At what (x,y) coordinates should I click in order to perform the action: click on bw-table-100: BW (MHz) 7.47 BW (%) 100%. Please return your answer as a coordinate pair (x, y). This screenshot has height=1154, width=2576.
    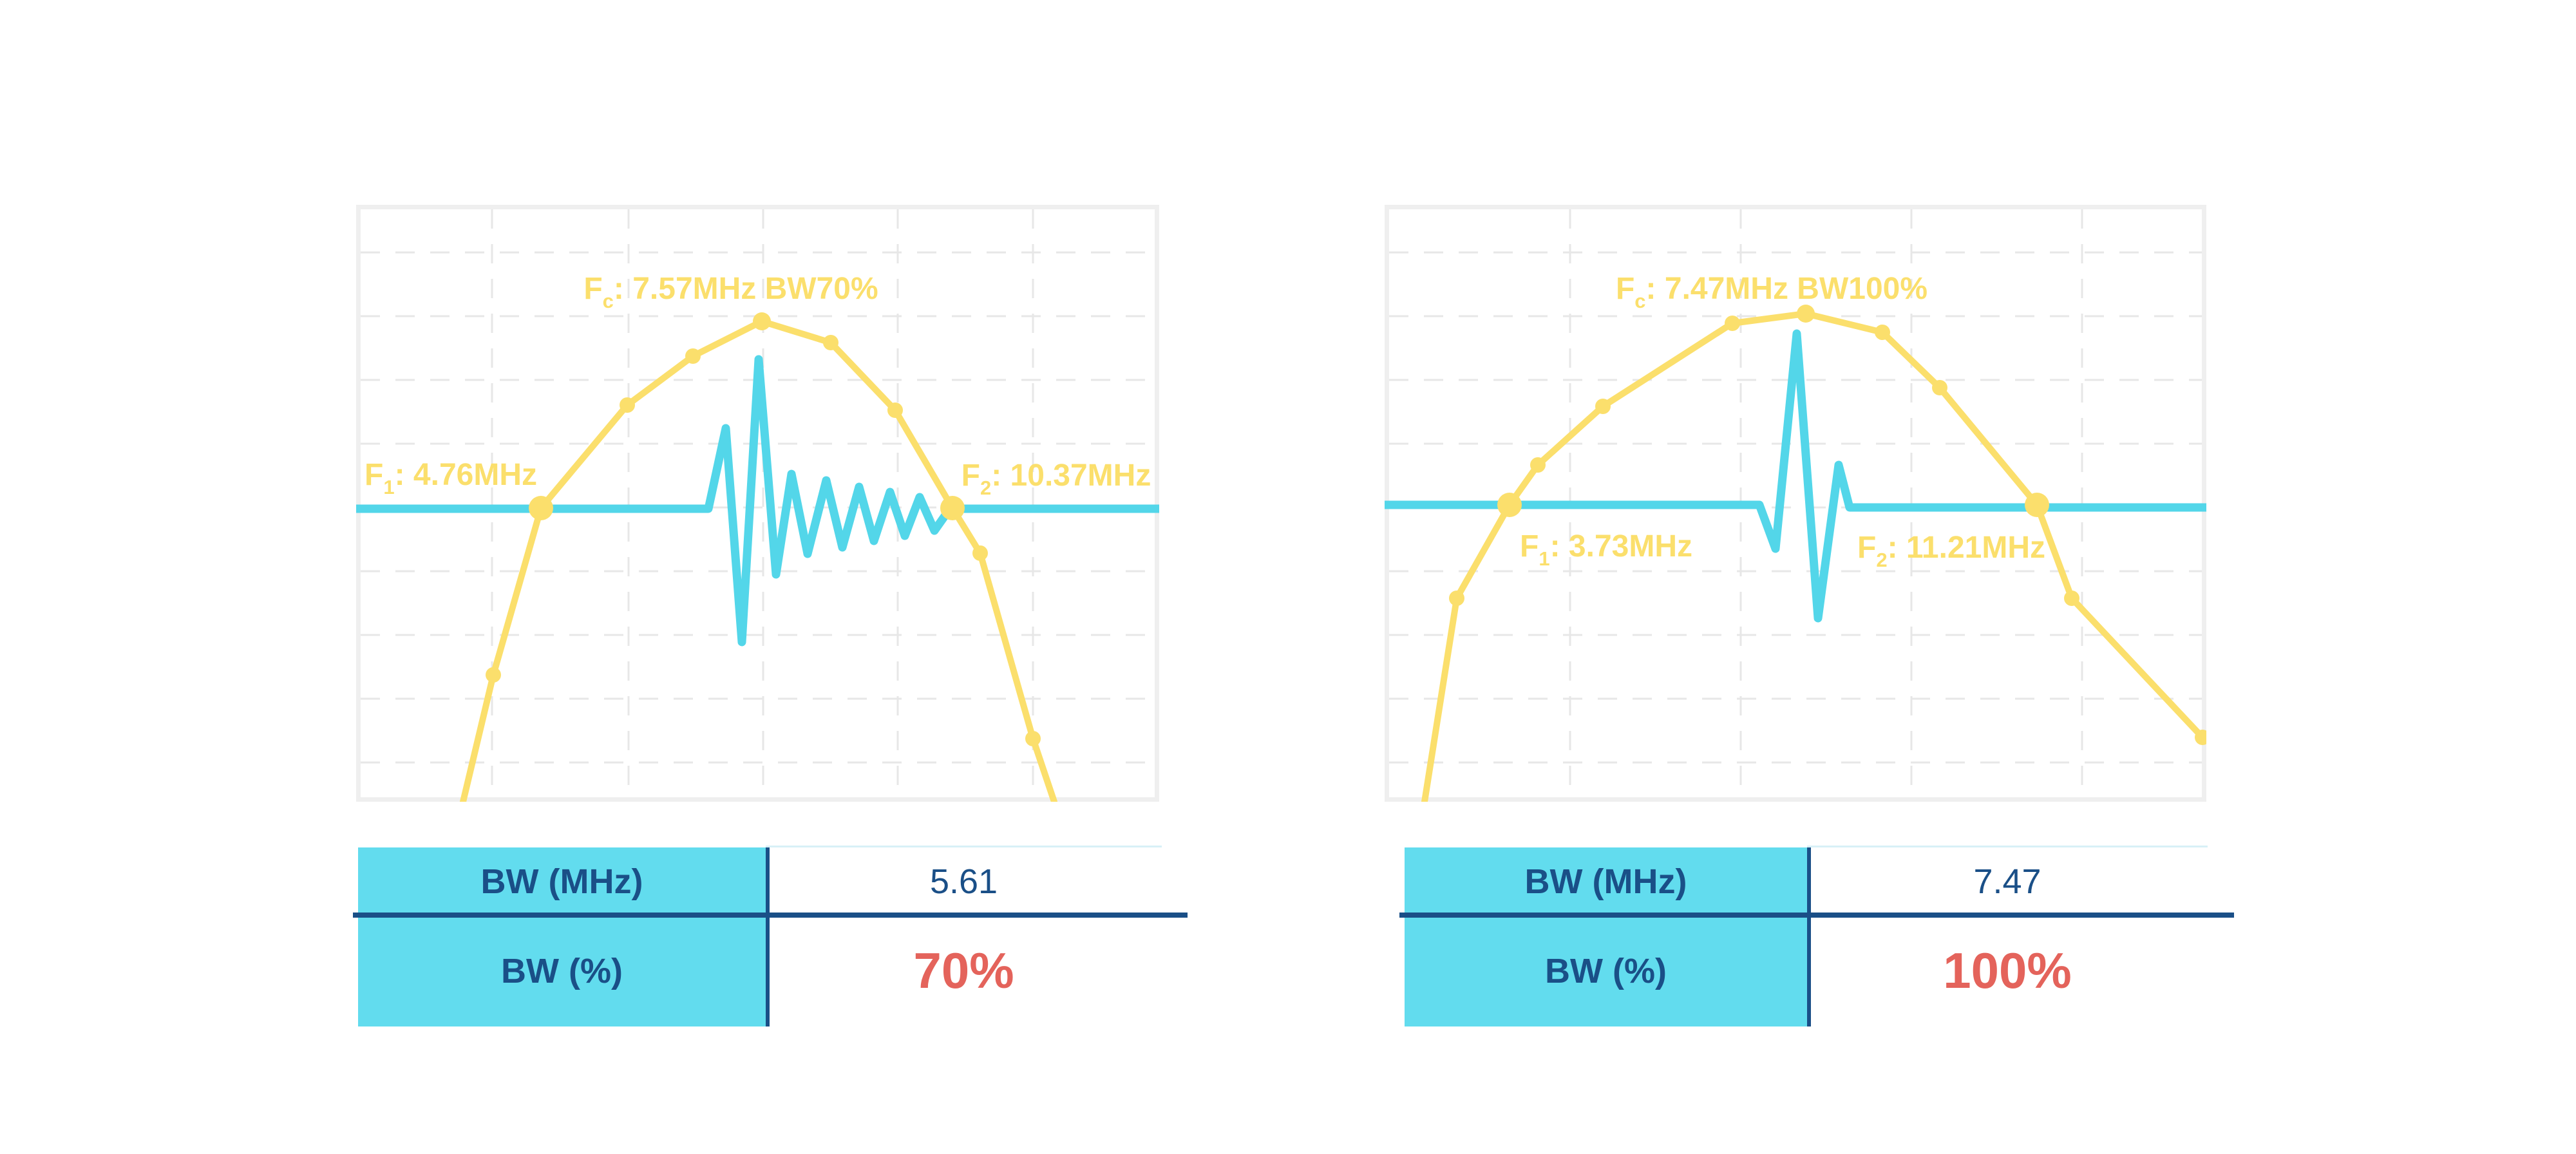
    Looking at the image, I should click on (1816, 936).